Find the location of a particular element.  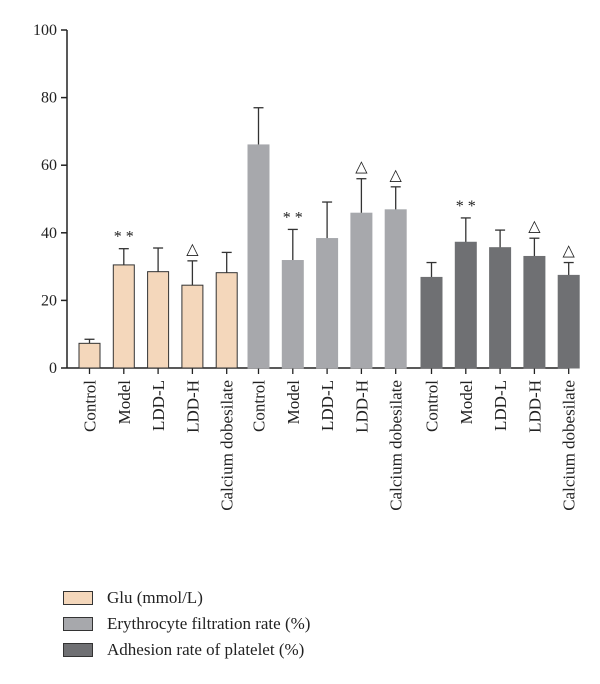

legend-swatch-platelet is located at coordinates (78, 650).